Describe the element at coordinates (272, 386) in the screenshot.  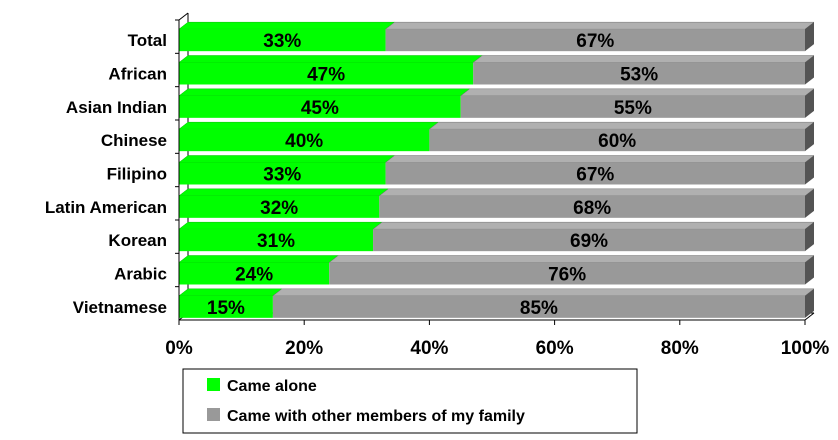
I see `legend-label: Came alone` at that location.